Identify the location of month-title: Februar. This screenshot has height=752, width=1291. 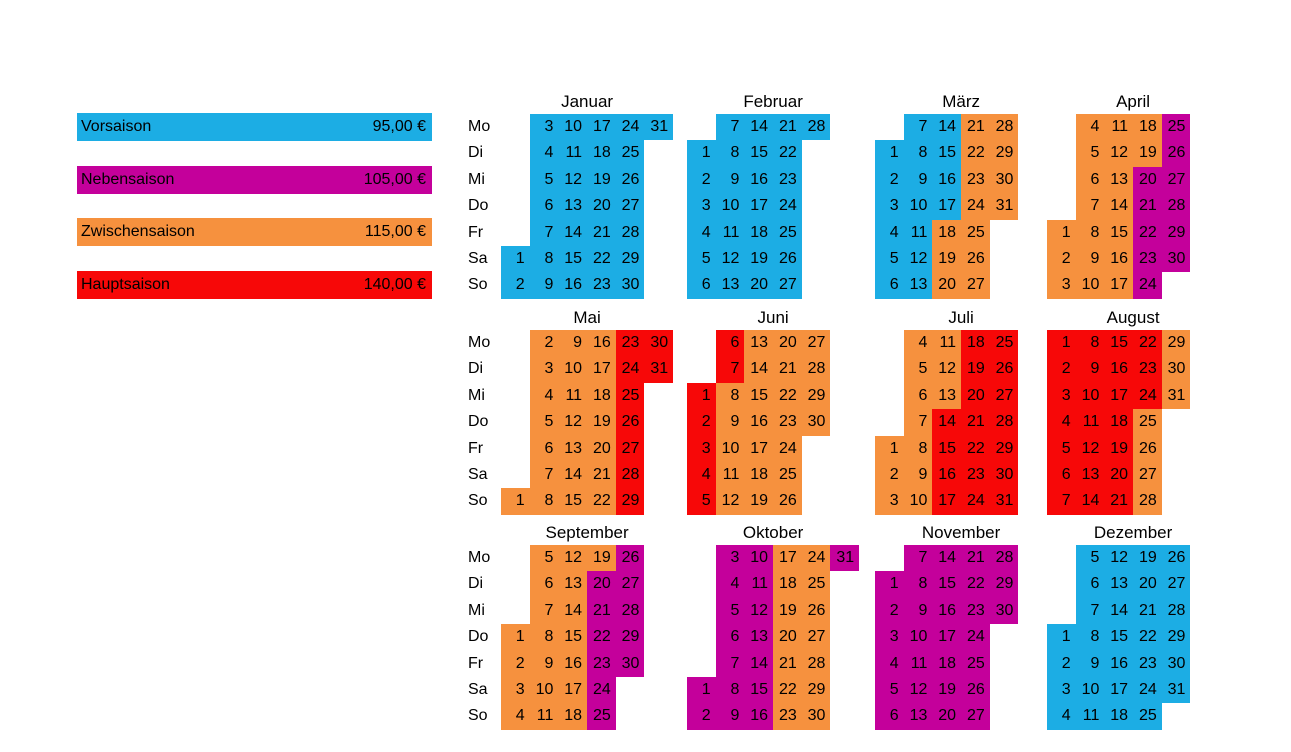
(773, 101).